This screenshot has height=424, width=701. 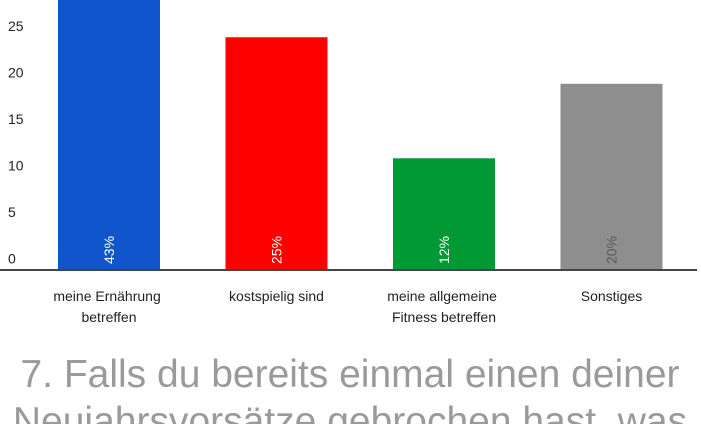 I want to click on value-label: 12%, so click(x=444, y=250).